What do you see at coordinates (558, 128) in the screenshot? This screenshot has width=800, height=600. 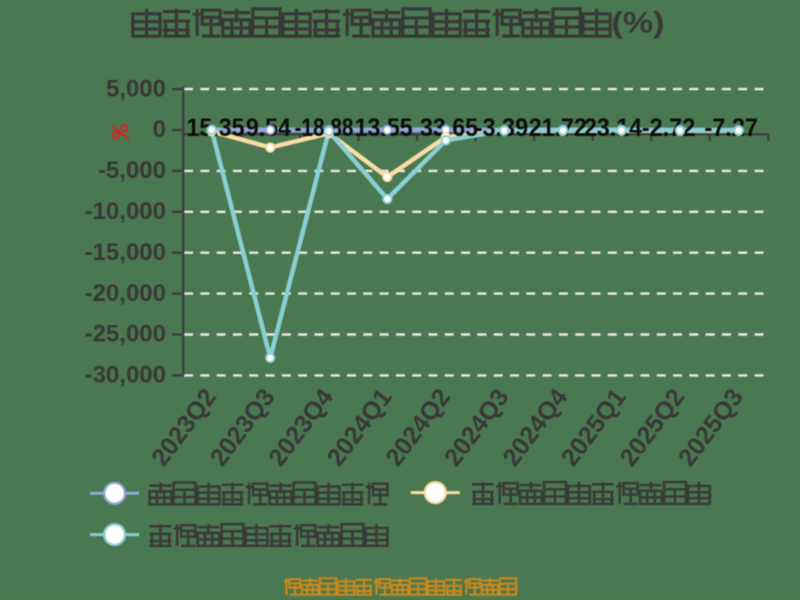 I see `svg-text: 21.72` at bounding box center [558, 128].